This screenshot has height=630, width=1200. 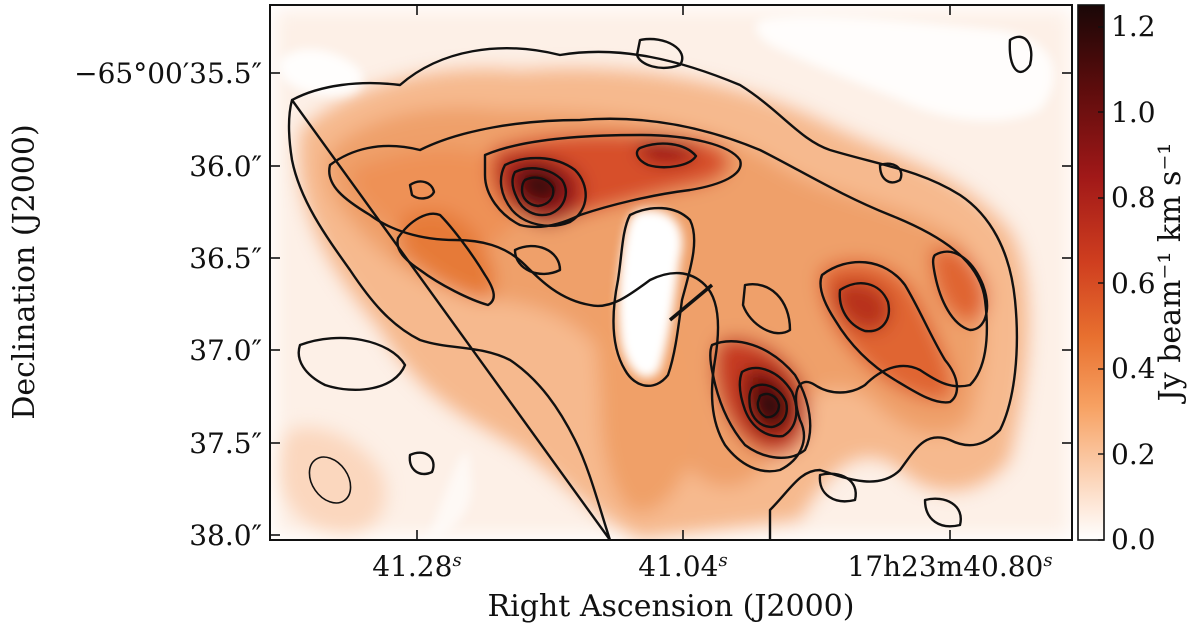 I want to click on beam-ellipse, so click(x=330, y=480).